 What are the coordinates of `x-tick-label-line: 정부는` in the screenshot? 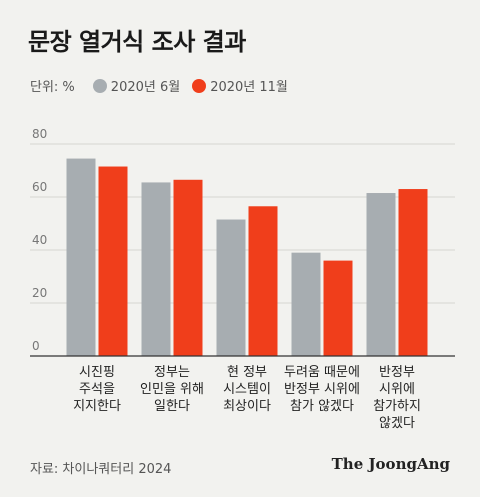 It's located at (172, 372).